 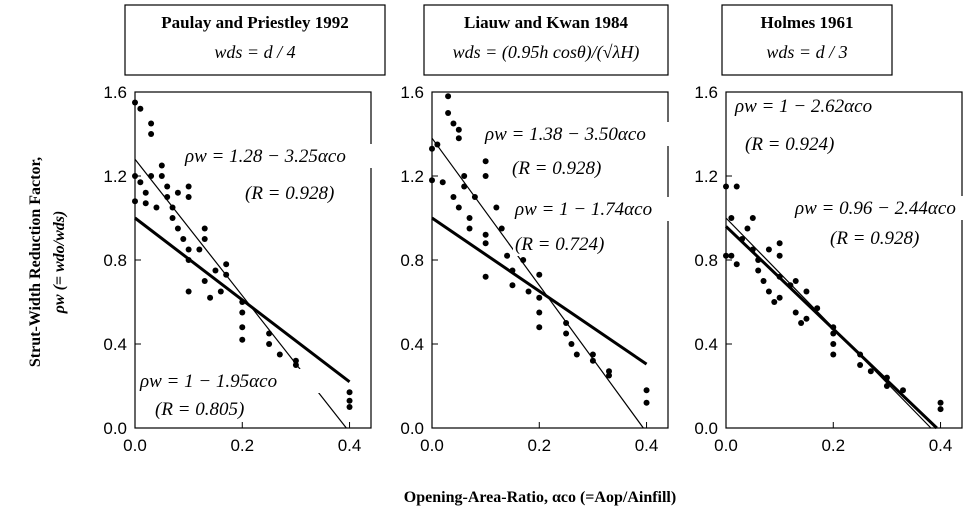 I want to click on panel-formula: wds = (0.95h cosθ)/(√λH), so click(x=546, y=52).